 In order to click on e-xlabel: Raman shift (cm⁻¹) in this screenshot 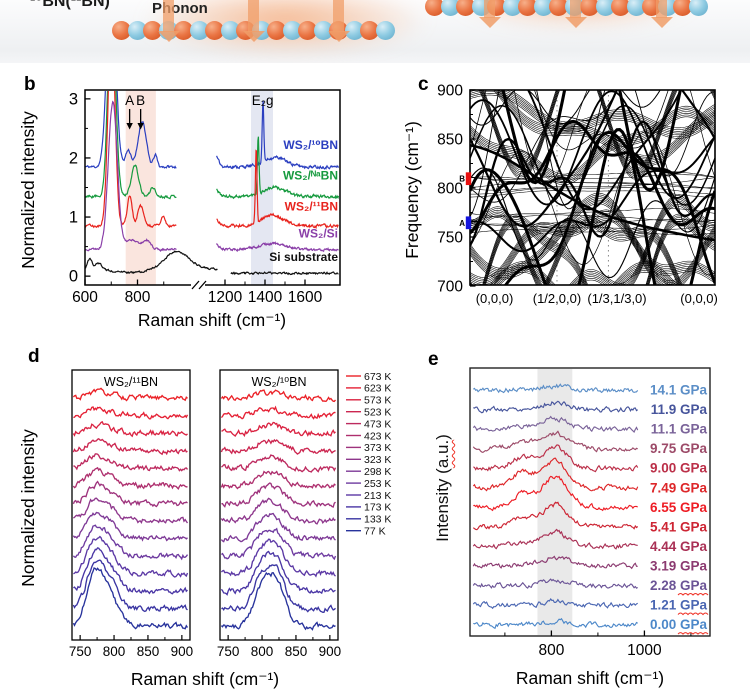, I will do `click(590, 678)`.